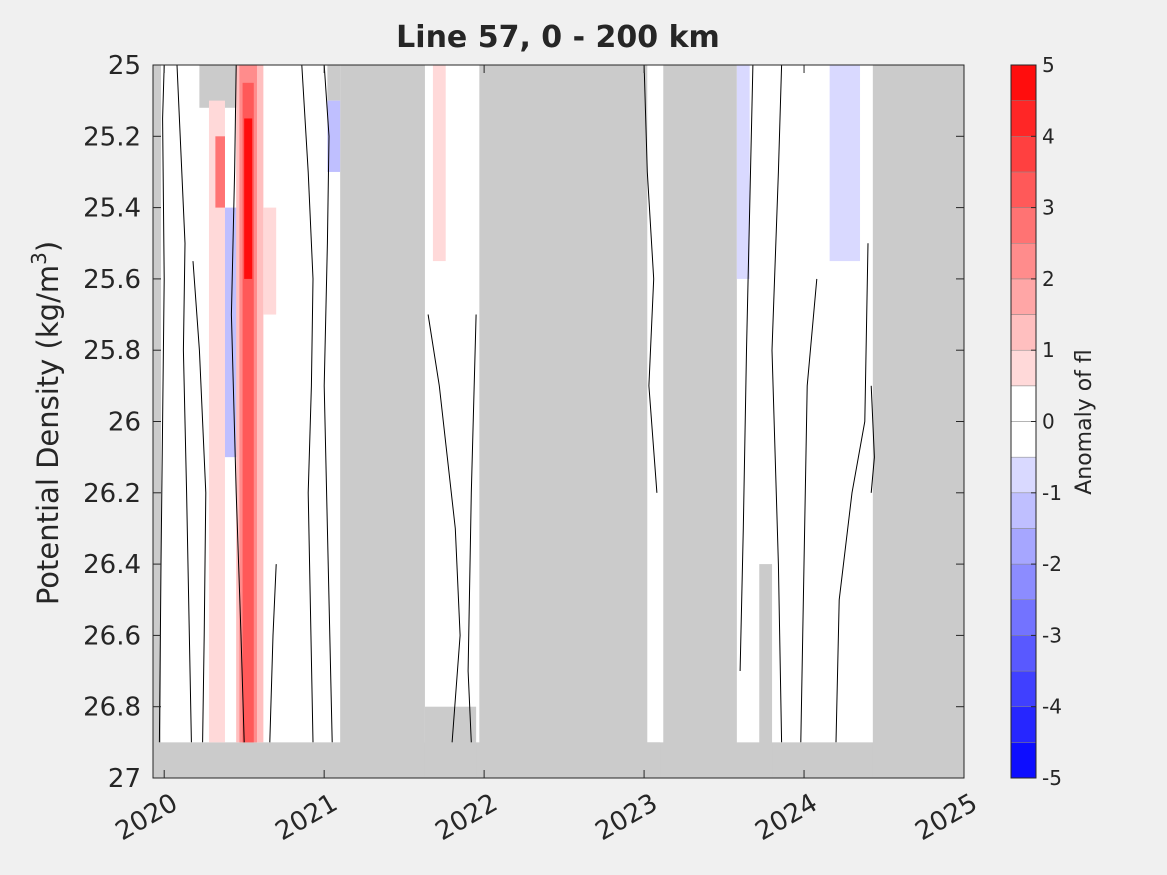 The height and width of the screenshot is (875, 1167). Describe the element at coordinates (124, 66) in the screenshot. I see `y-tick-label: 25` at that location.